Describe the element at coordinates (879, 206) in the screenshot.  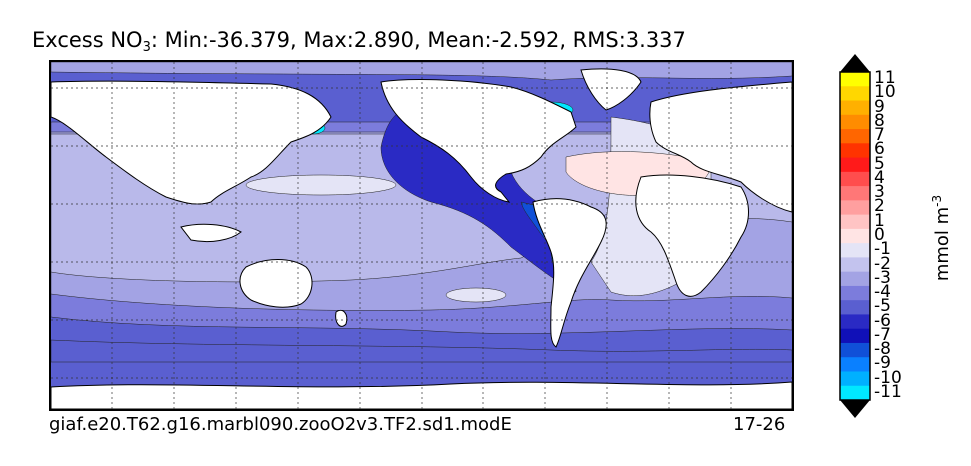
I see `colorbar-tick-label: 2` at that location.